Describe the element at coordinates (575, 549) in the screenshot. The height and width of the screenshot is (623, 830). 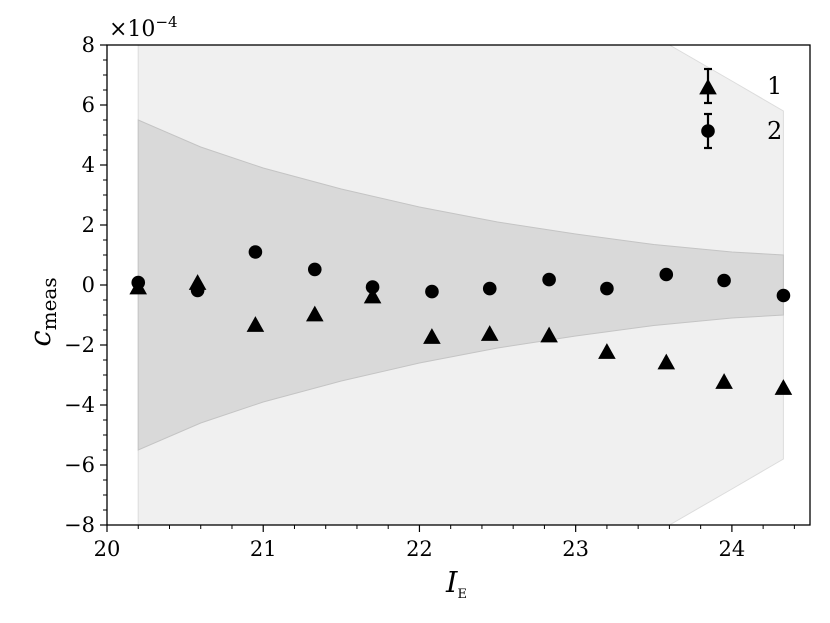
I see `x-tick-label: 23` at that location.